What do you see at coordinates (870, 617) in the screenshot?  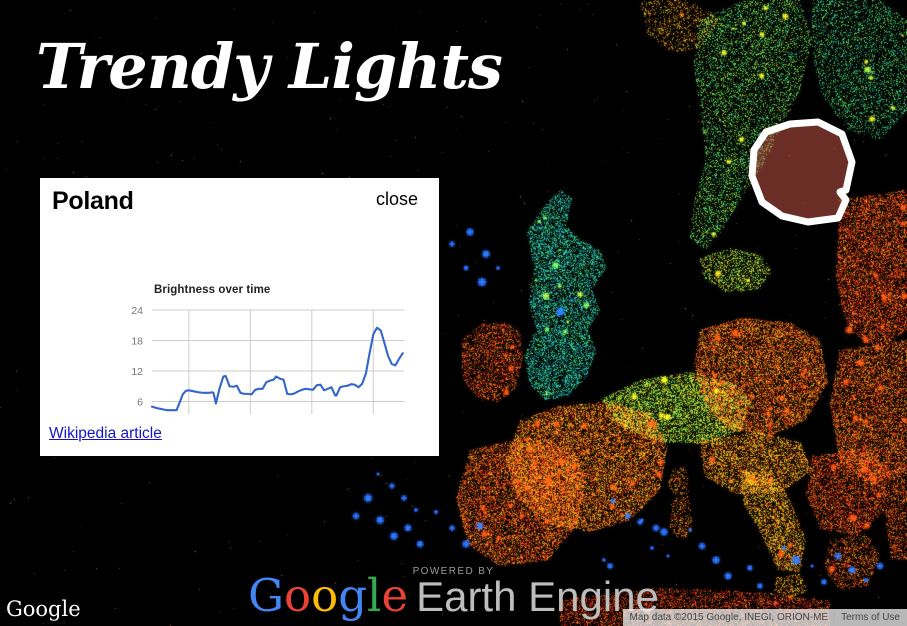 I see `terms-of-use-link: Terms of Use` at bounding box center [870, 617].